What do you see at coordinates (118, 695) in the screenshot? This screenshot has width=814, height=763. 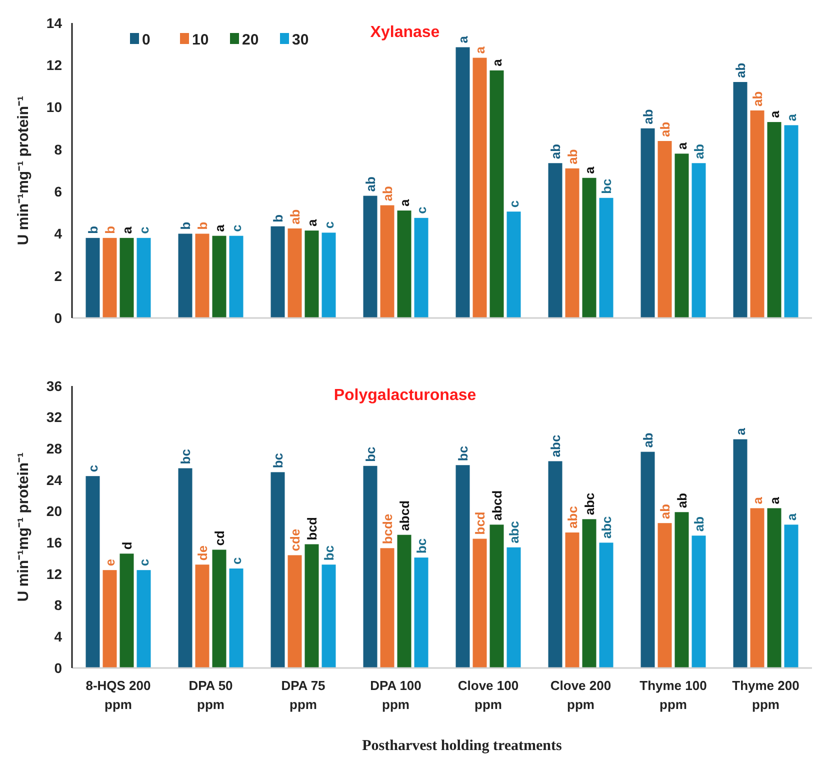 I see `x-tick-label: 8-HQS 200 ppm` at bounding box center [118, 695].